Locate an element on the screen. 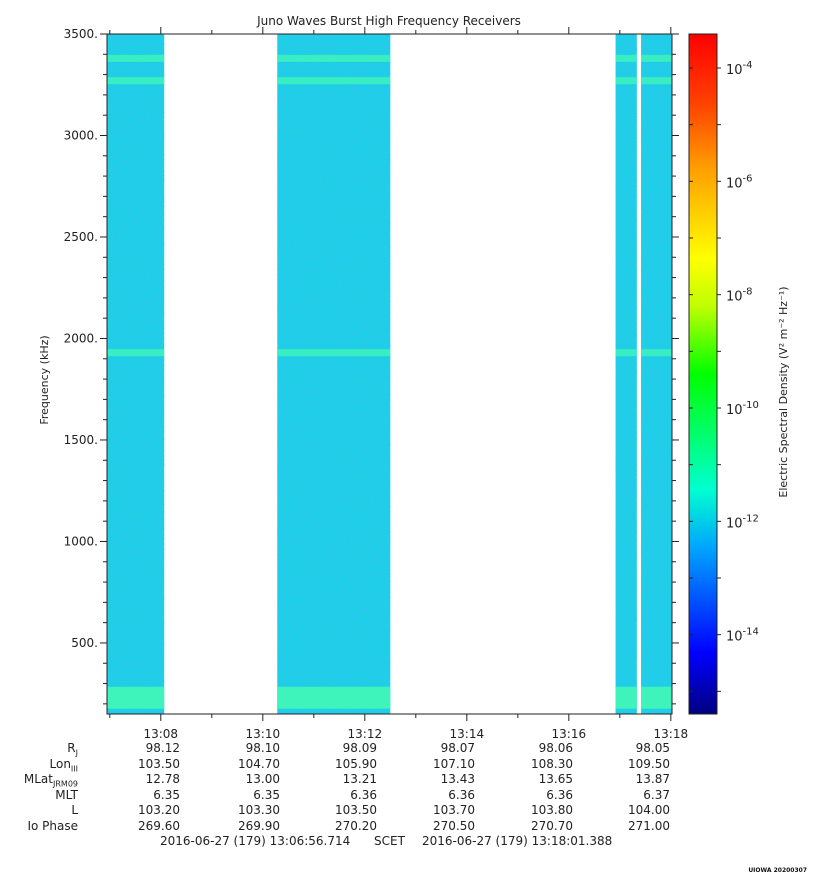 The height and width of the screenshot is (880, 815). colorbar-tick-label: 10⁻⁴ is located at coordinates (739, 69).